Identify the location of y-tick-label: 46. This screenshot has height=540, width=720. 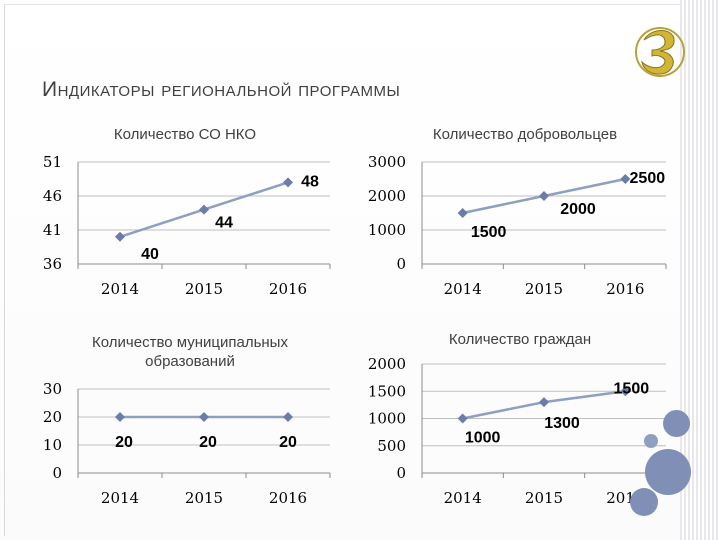
(52, 196).